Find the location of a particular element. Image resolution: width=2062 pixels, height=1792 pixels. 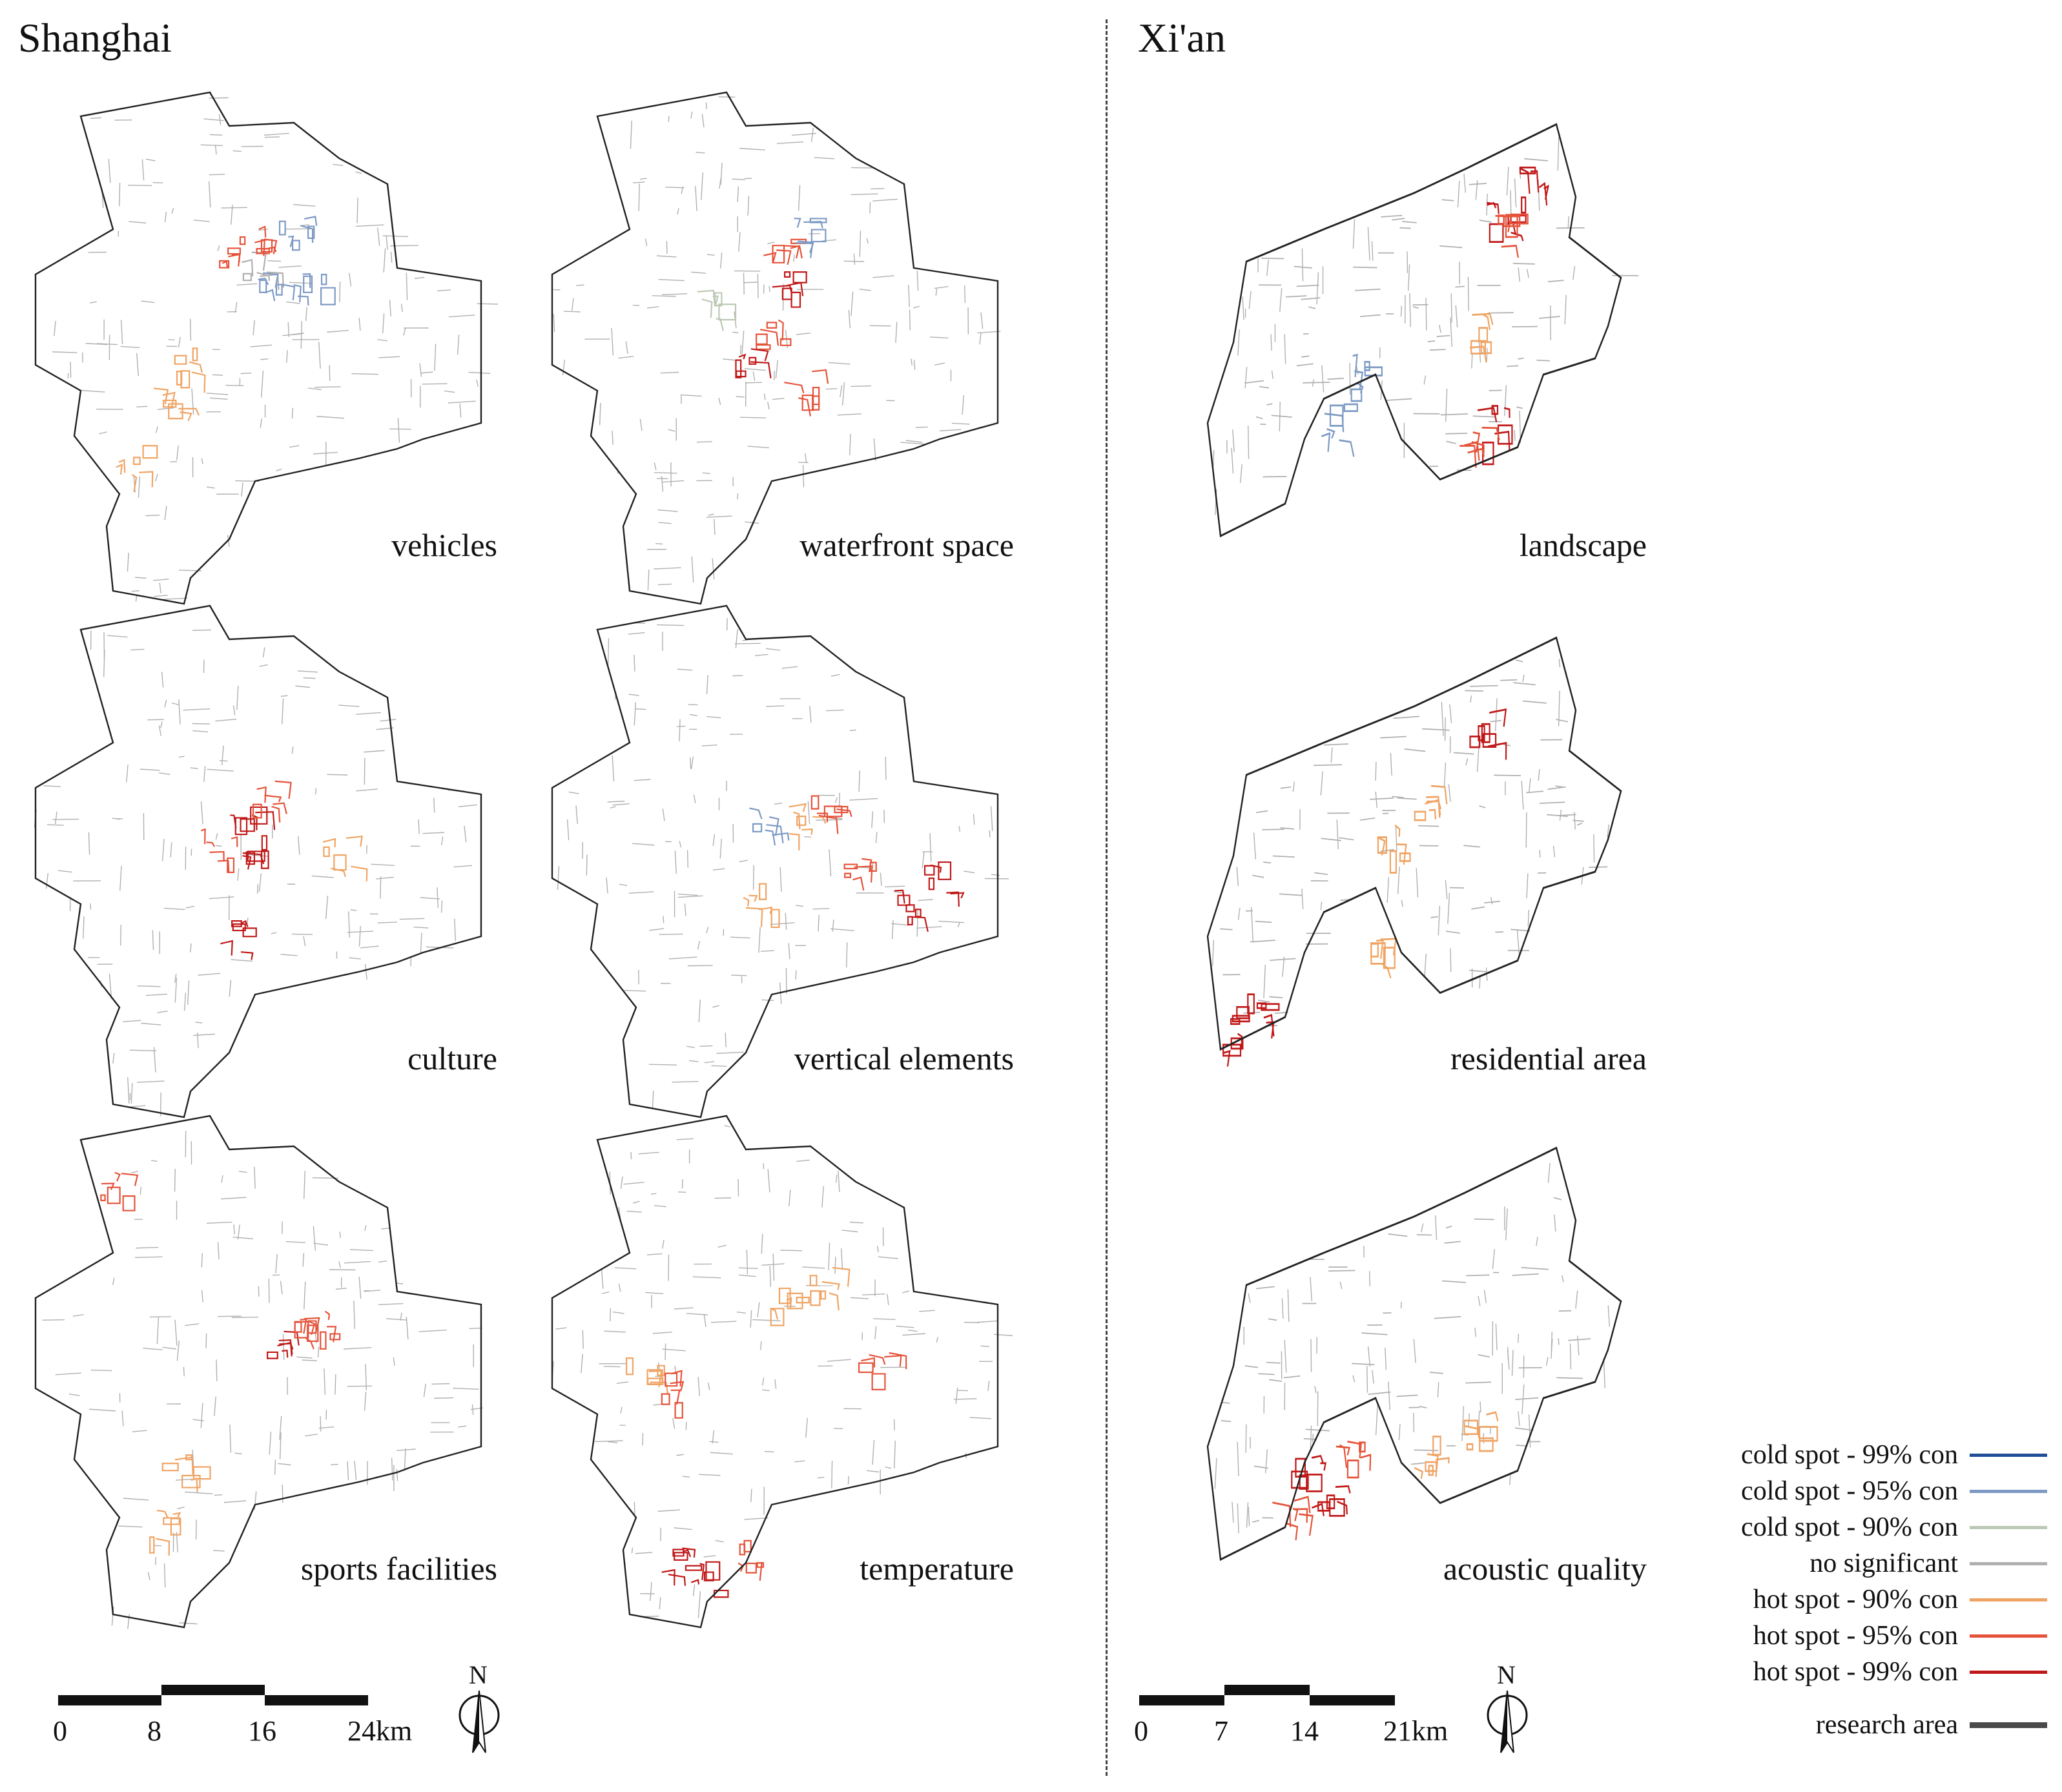

map-panel-acoustic-quality: acoustic quality is located at coordinates (1414, 1360).